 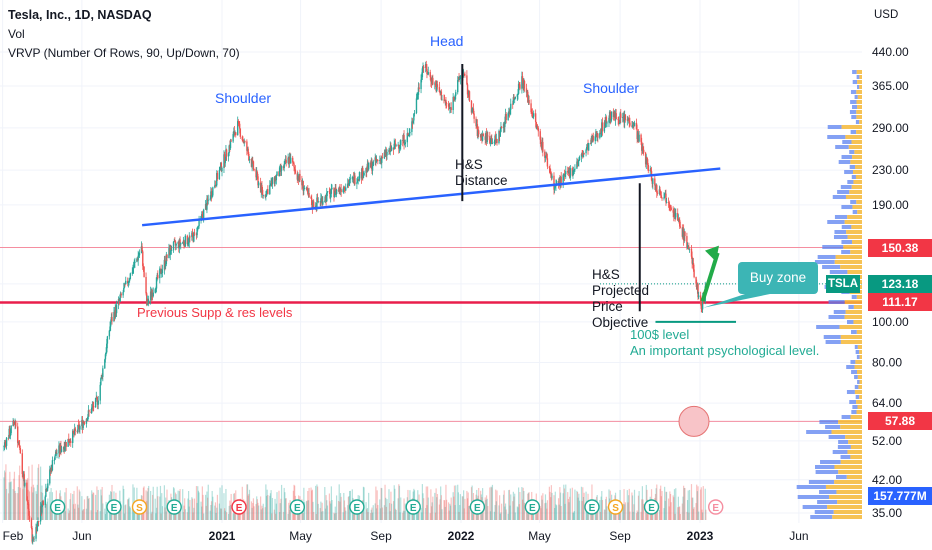 What do you see at coordinates (469, 164) in the screenshot?
I see `hs-distance-line1: H&S` at bounding box center [469, 164].